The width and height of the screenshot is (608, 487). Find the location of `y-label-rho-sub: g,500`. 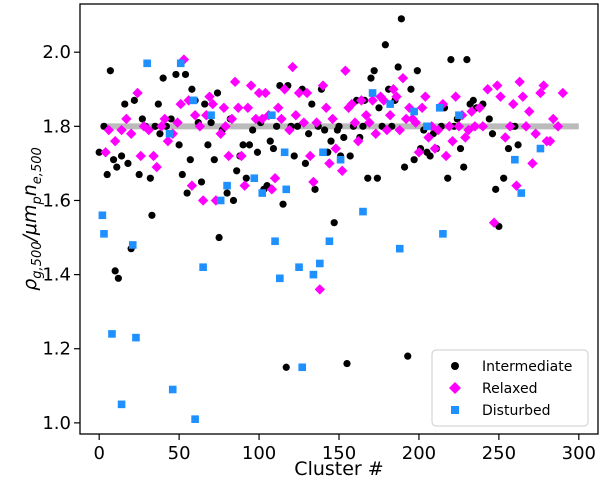

y-label-rho-sub: g,500 is located at coordinates (37, 260).